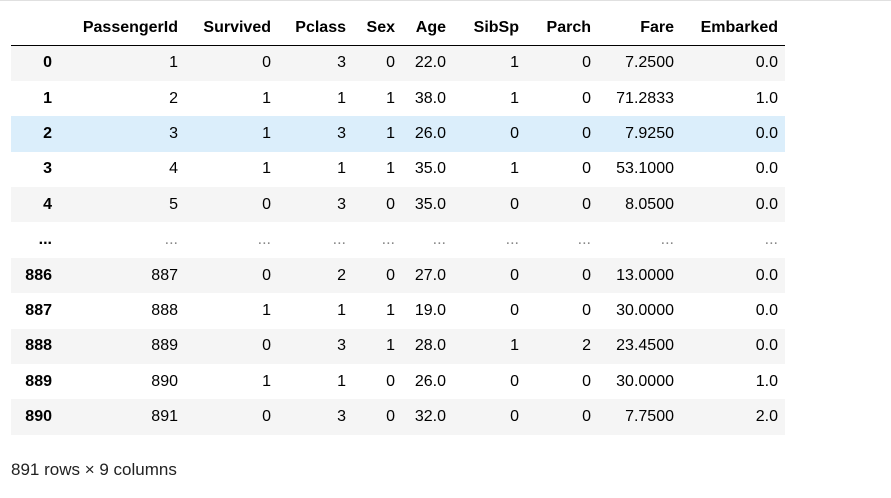  I want to click on column-header-embarked: Embarked, so click(733, 28).